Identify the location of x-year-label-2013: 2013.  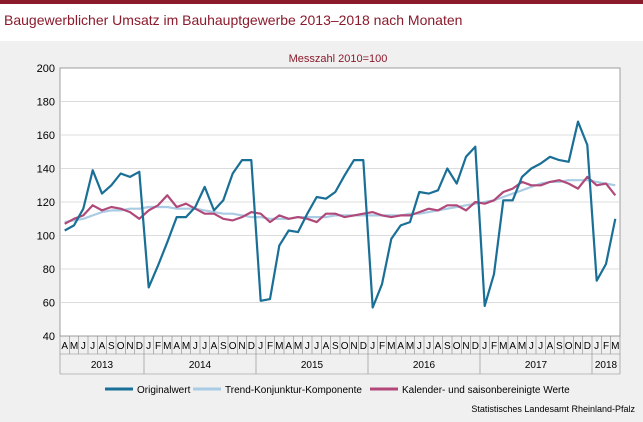
(102, 365).